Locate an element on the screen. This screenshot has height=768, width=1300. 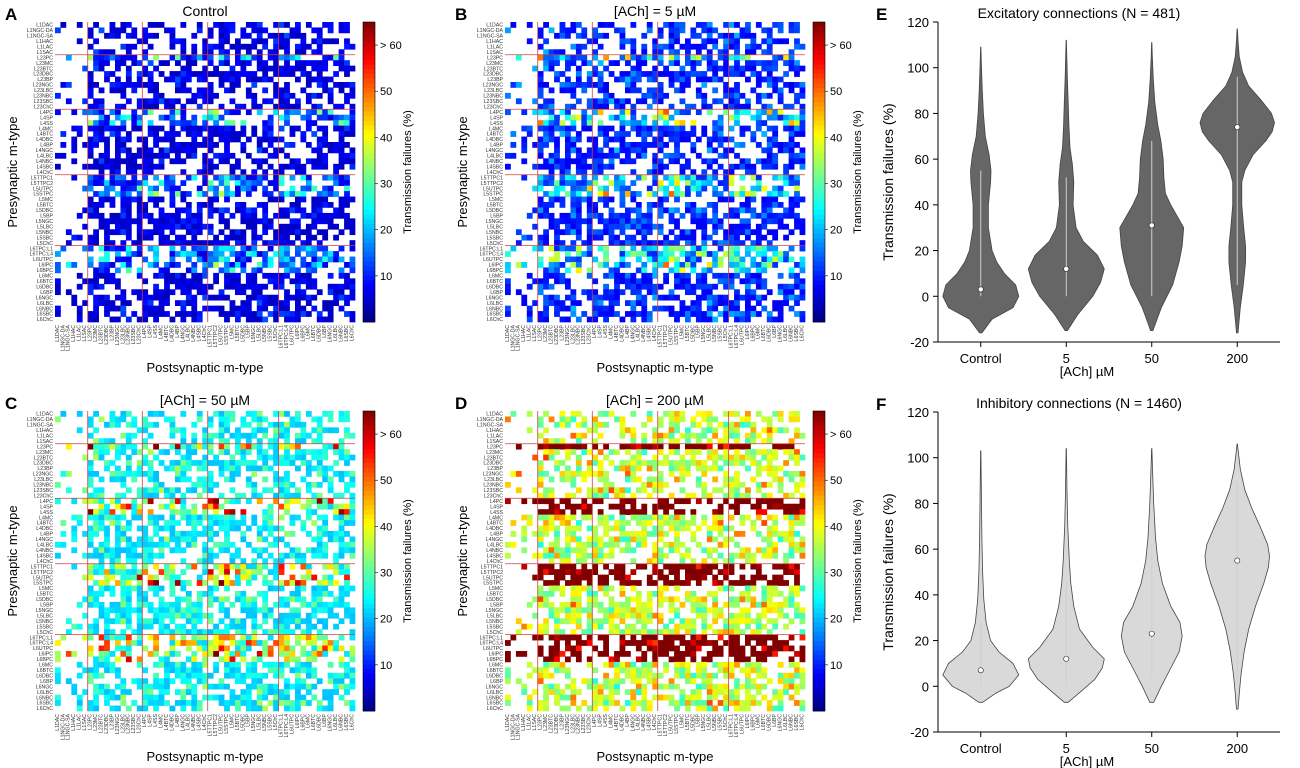
column-label: L6ChC is located at coordinates (802, 333).